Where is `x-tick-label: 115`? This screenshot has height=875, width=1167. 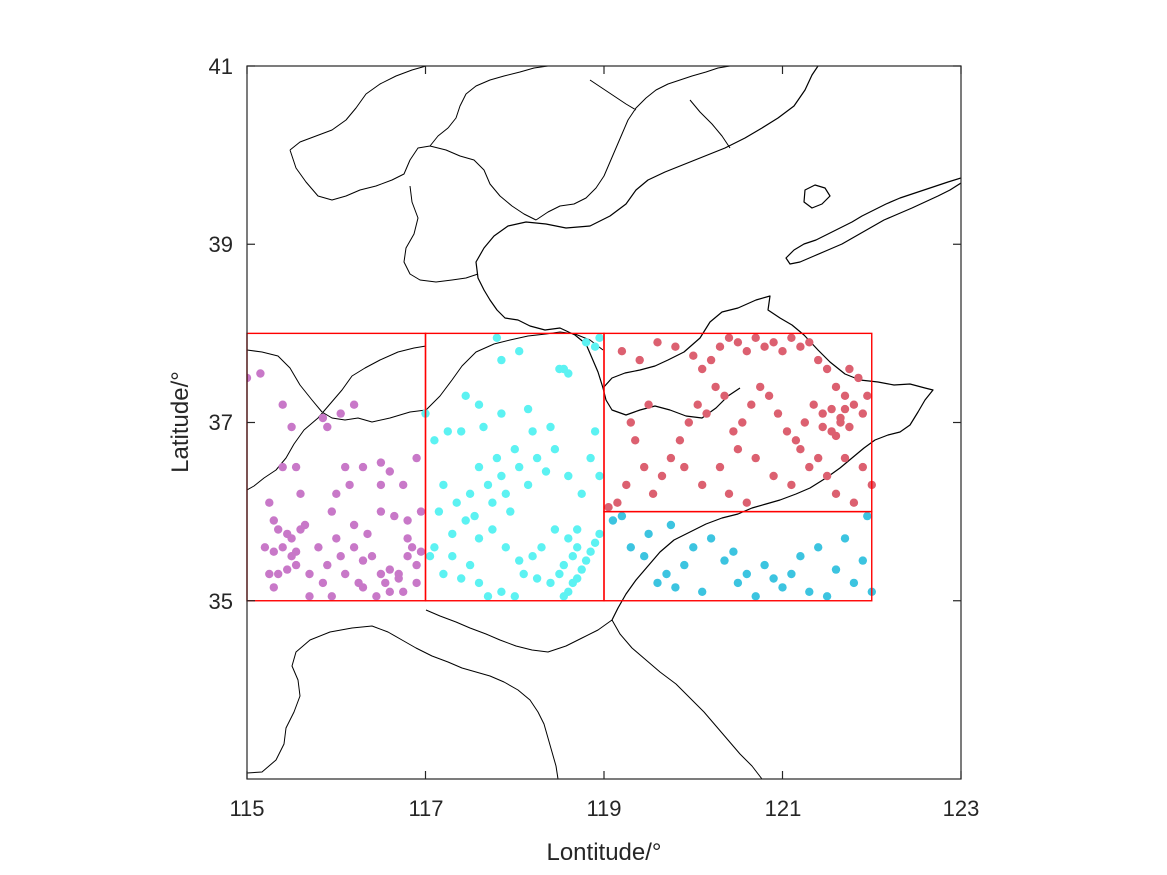
x-tick-label: 115 is located at coordinates (246, 808).